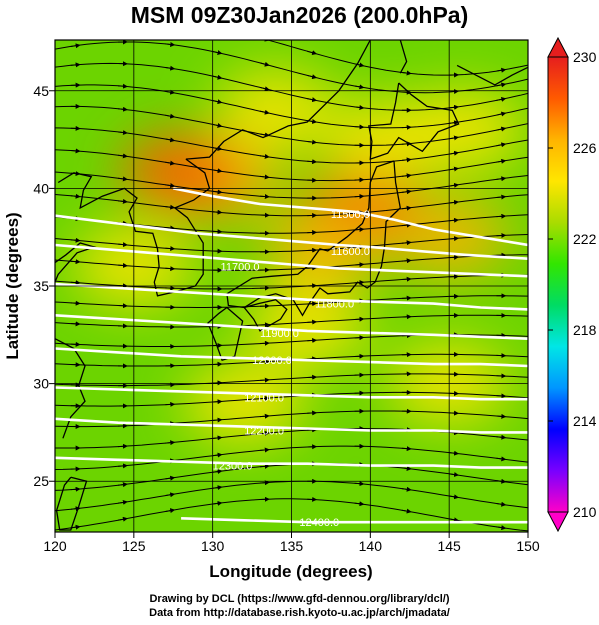 Image resolution: width=599 pixels, height=625 pixels. What do you see at coordinates (449, 546) in the screenshot?
I see `x-tick-label: 145` at bounding box center [449, 546].